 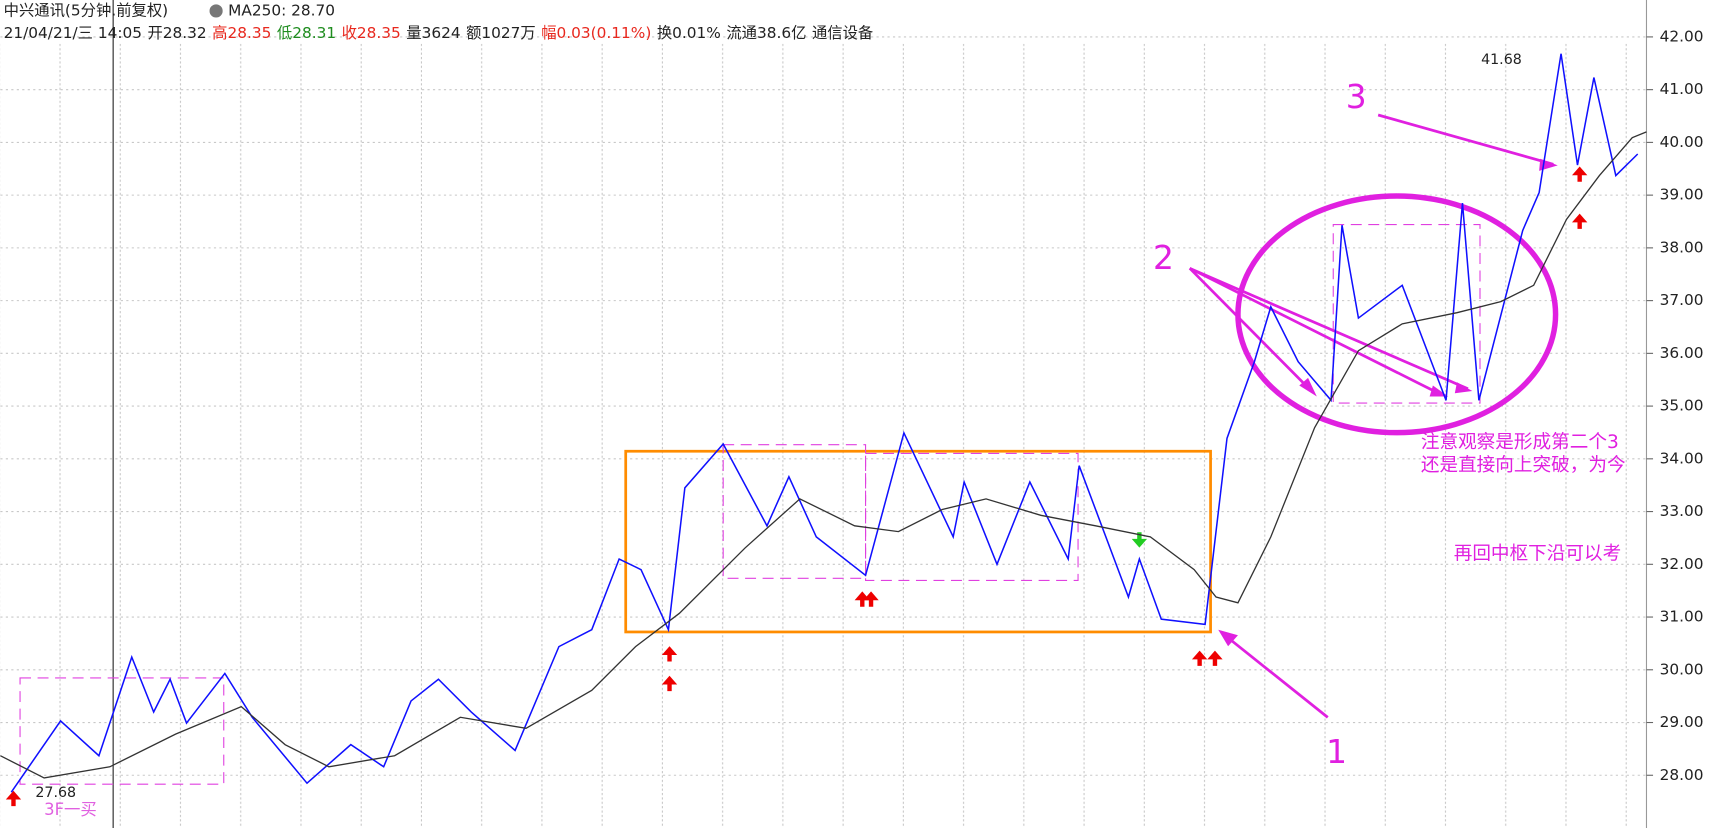 What do you see at coordinates (1501, 60) in the screenshot?
I see `price-label: 41.68` at bounding box center [1501, 60].